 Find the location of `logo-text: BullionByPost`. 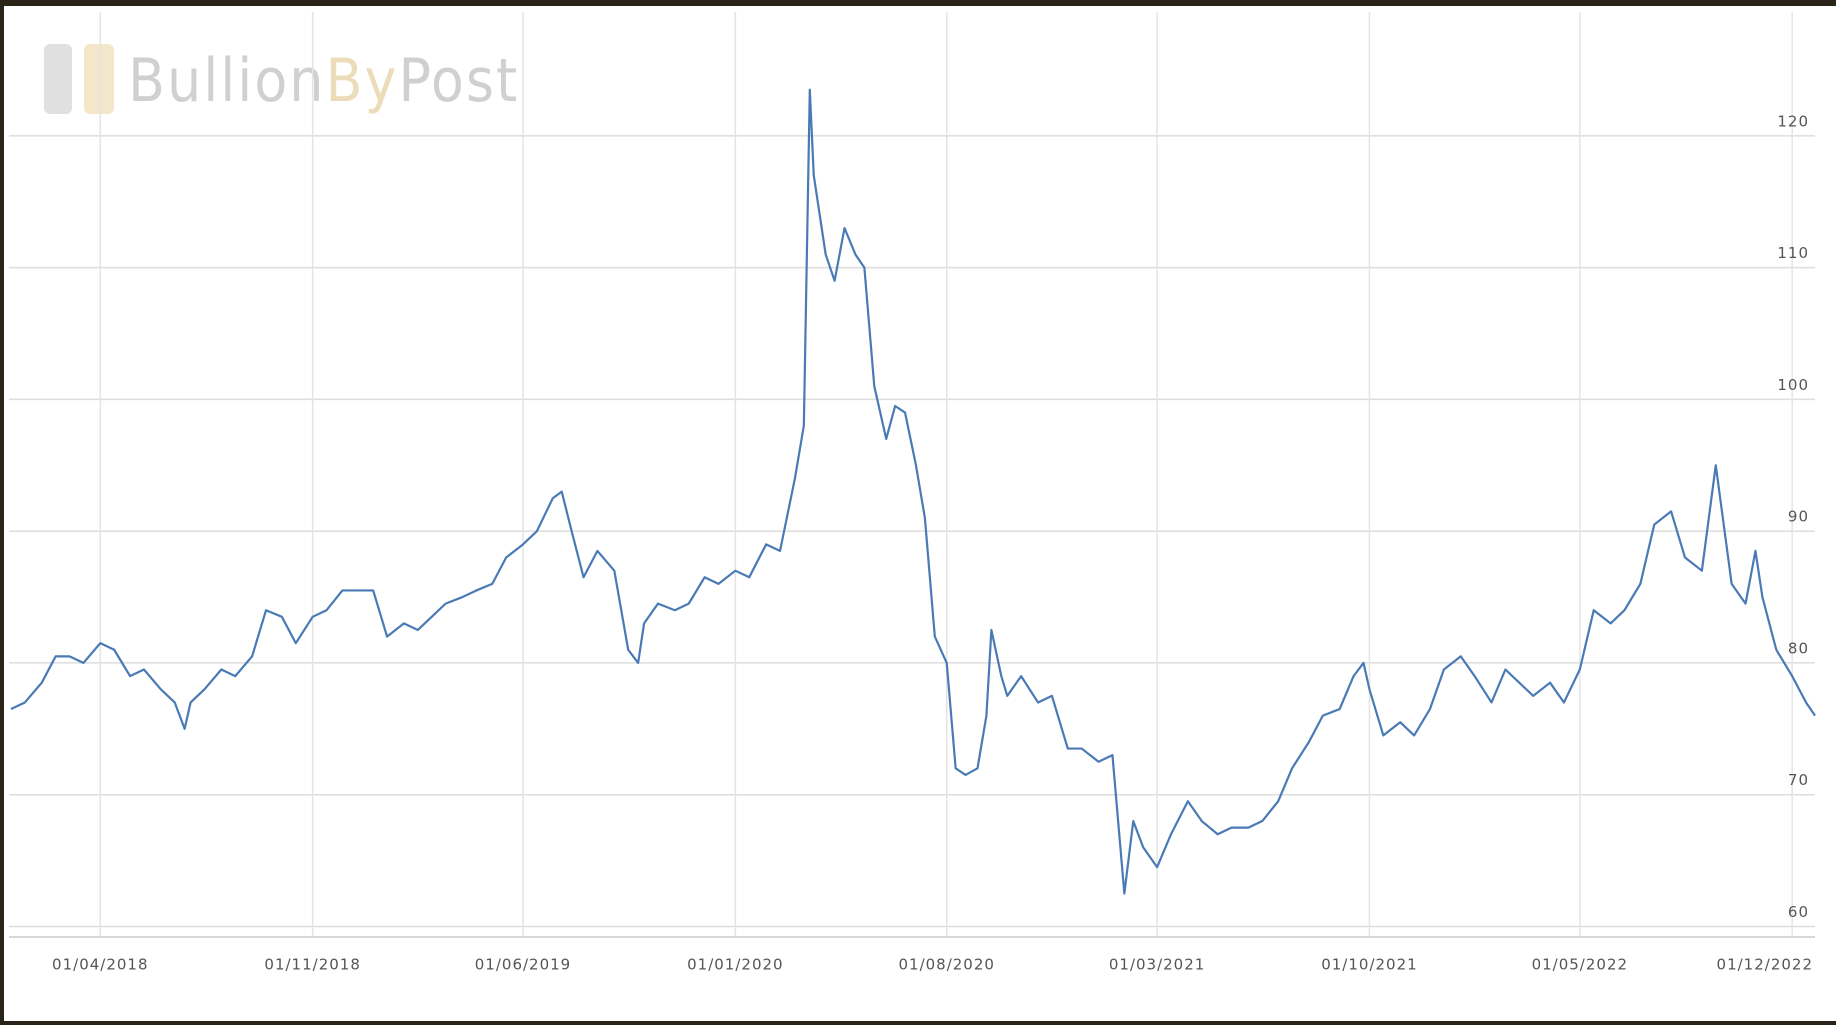

logo-text: BullionByPost is located at coordinates (323, 81).